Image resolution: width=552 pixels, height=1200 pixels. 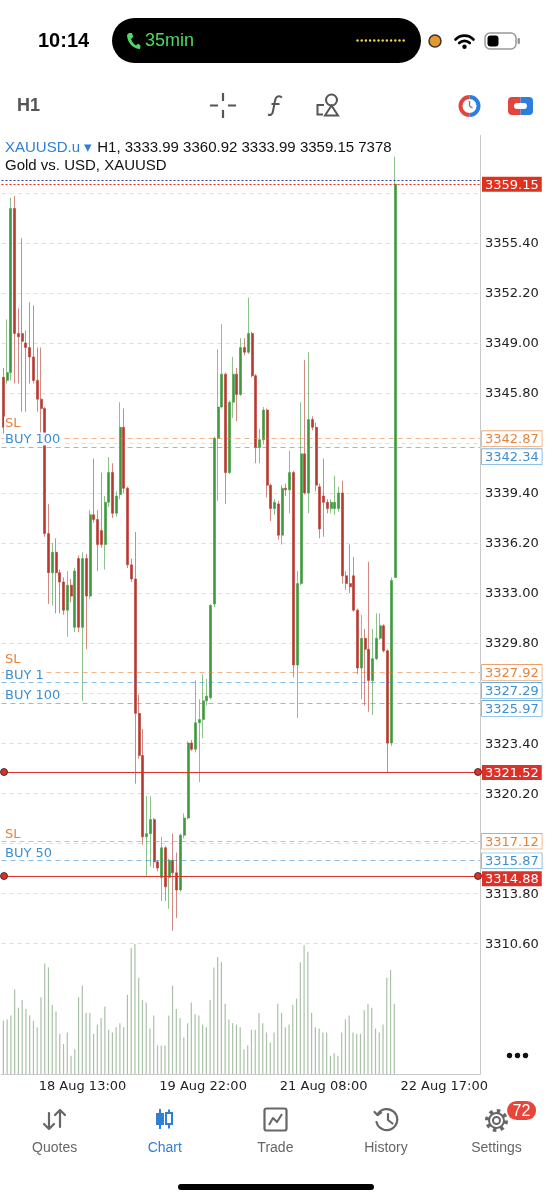 I want to click on text: Quotes, so click(x=55, y=1147).